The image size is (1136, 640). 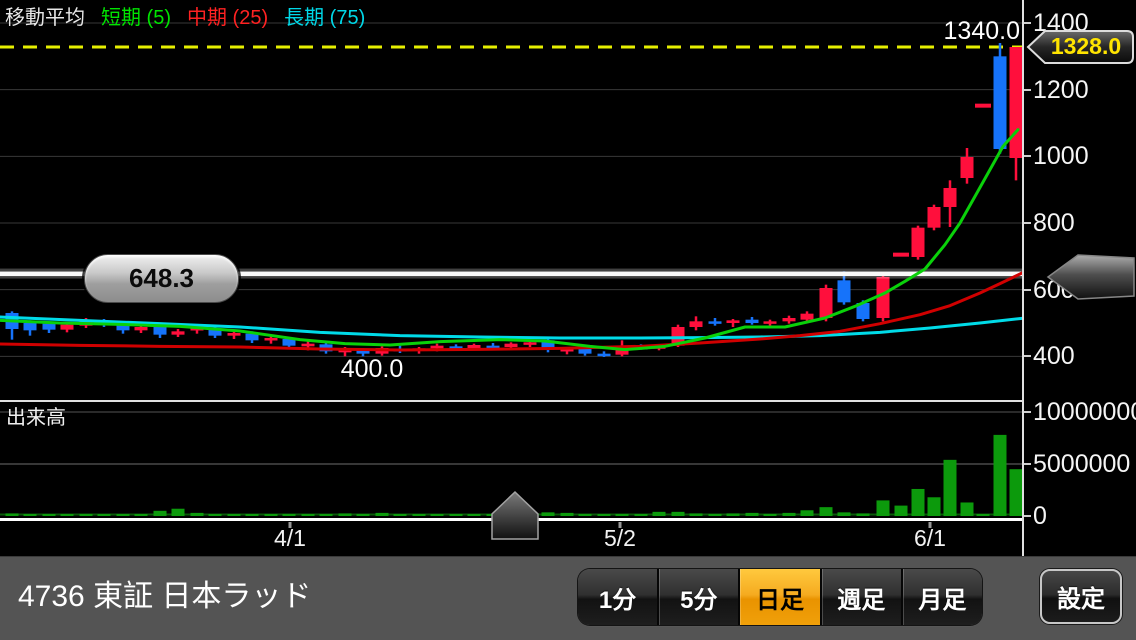 What do you see at coordinates (930, 538) in the screenshot?
I see `time-axis-label-6/1: 6/1` at bounding box center [930, 538].